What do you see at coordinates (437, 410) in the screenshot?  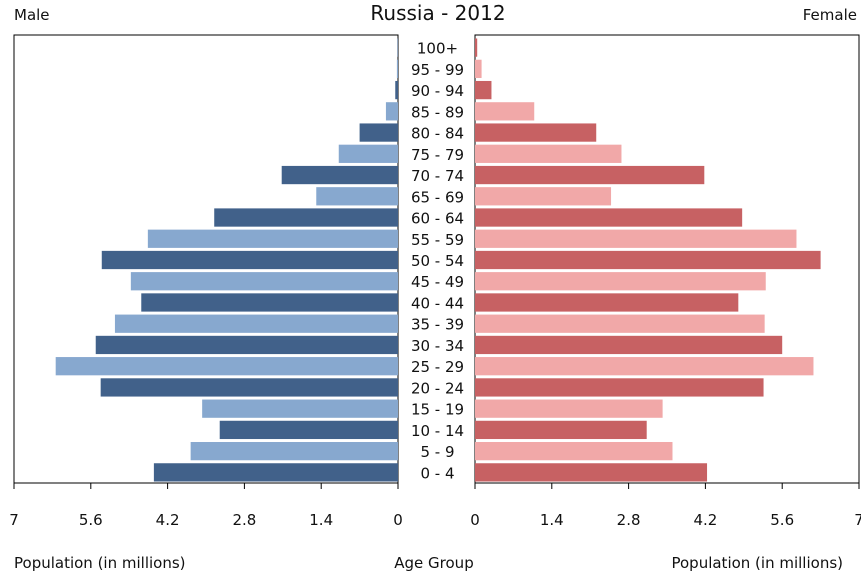 I see `age-group-label: 15 - 19` at bounding box center [437, 410].